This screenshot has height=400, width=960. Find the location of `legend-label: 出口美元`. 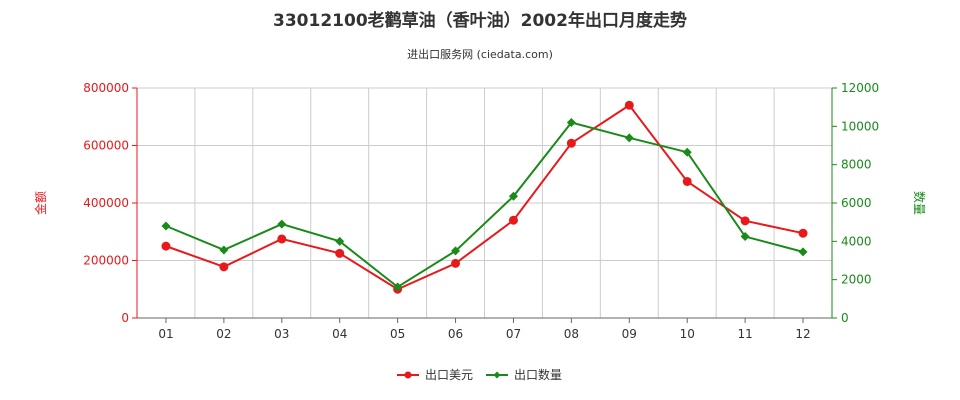

legend-label: 出口美元 is located at coordinates (449, 375).